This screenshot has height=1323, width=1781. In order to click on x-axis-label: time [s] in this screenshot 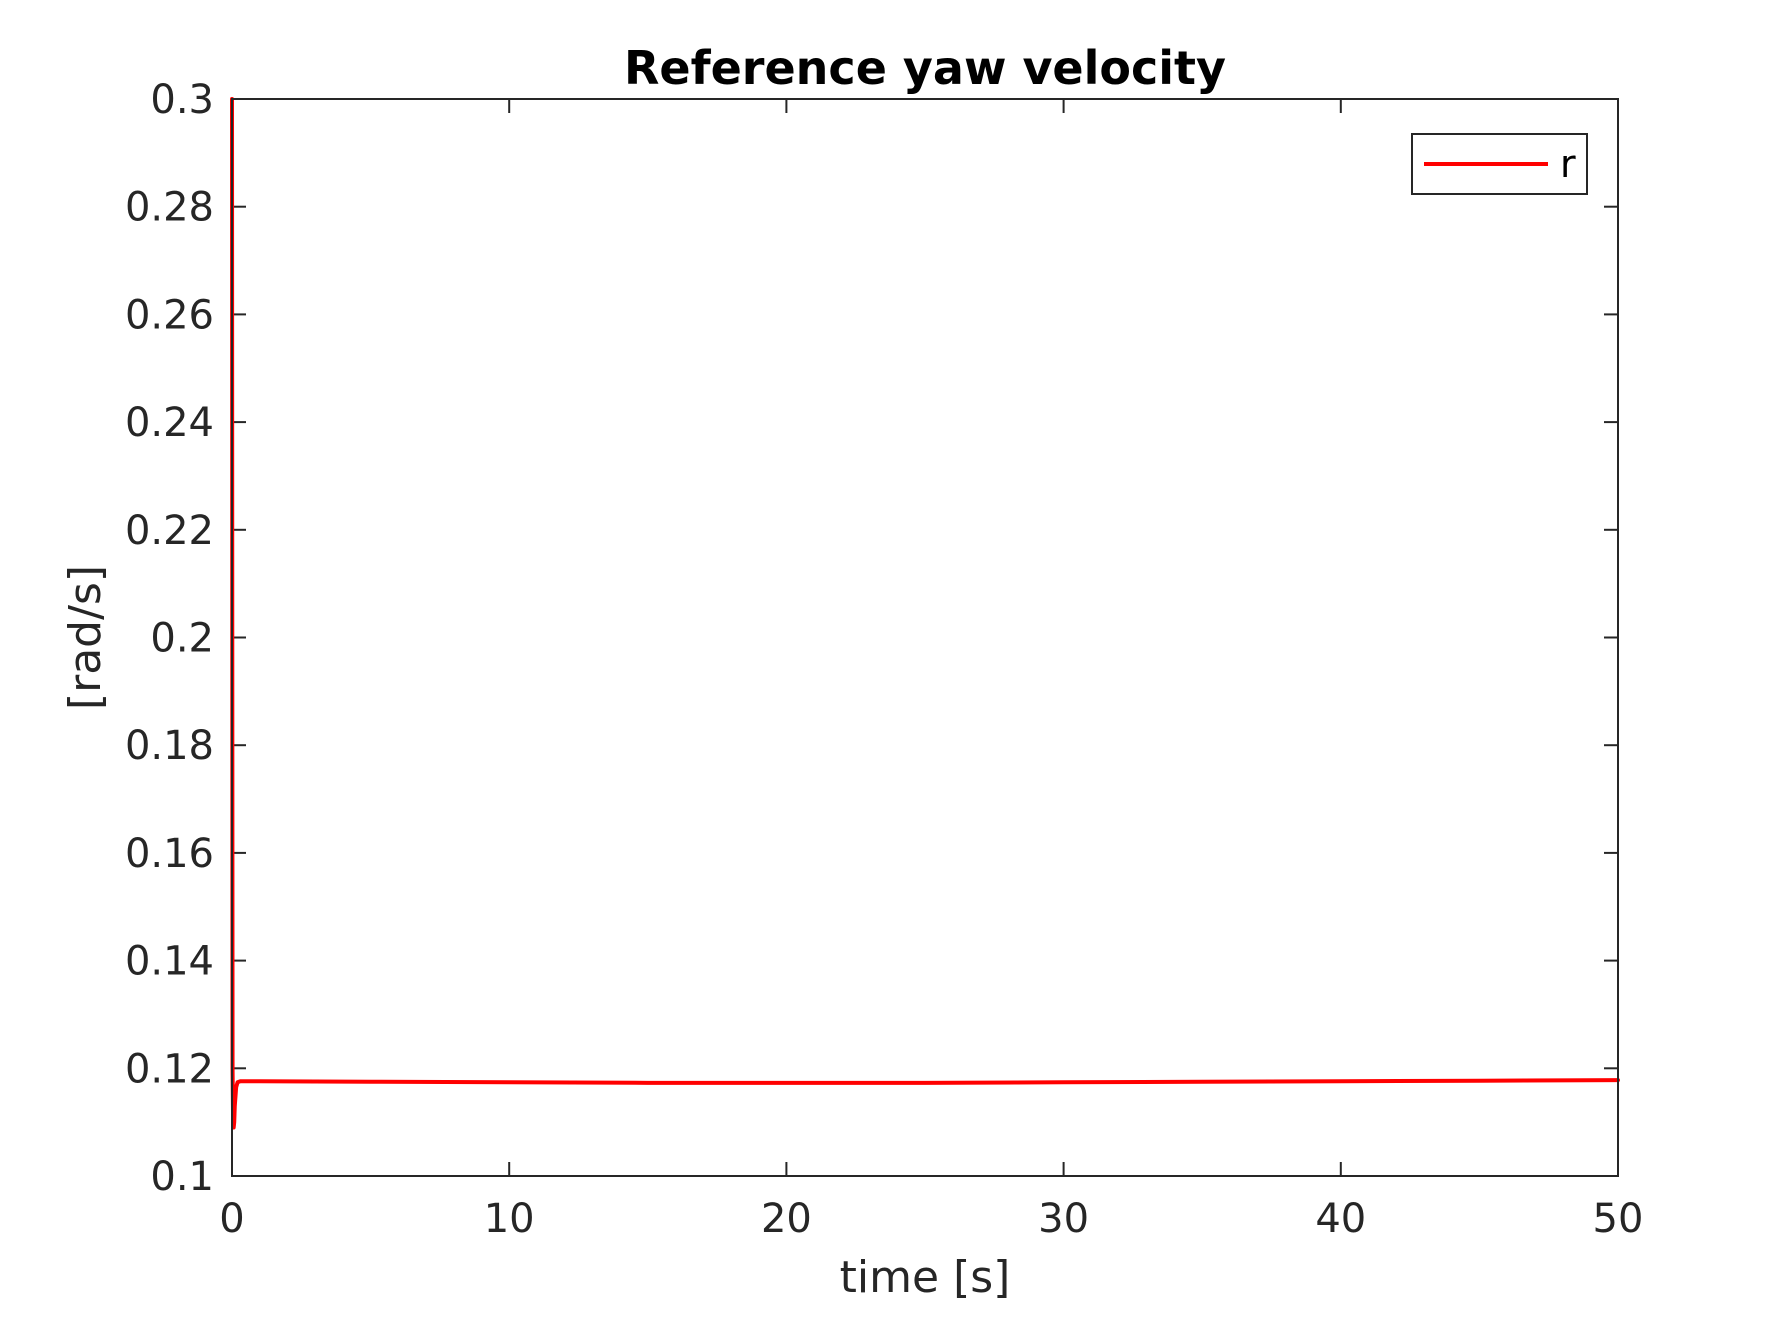, I will do `click(925, 1277)`.